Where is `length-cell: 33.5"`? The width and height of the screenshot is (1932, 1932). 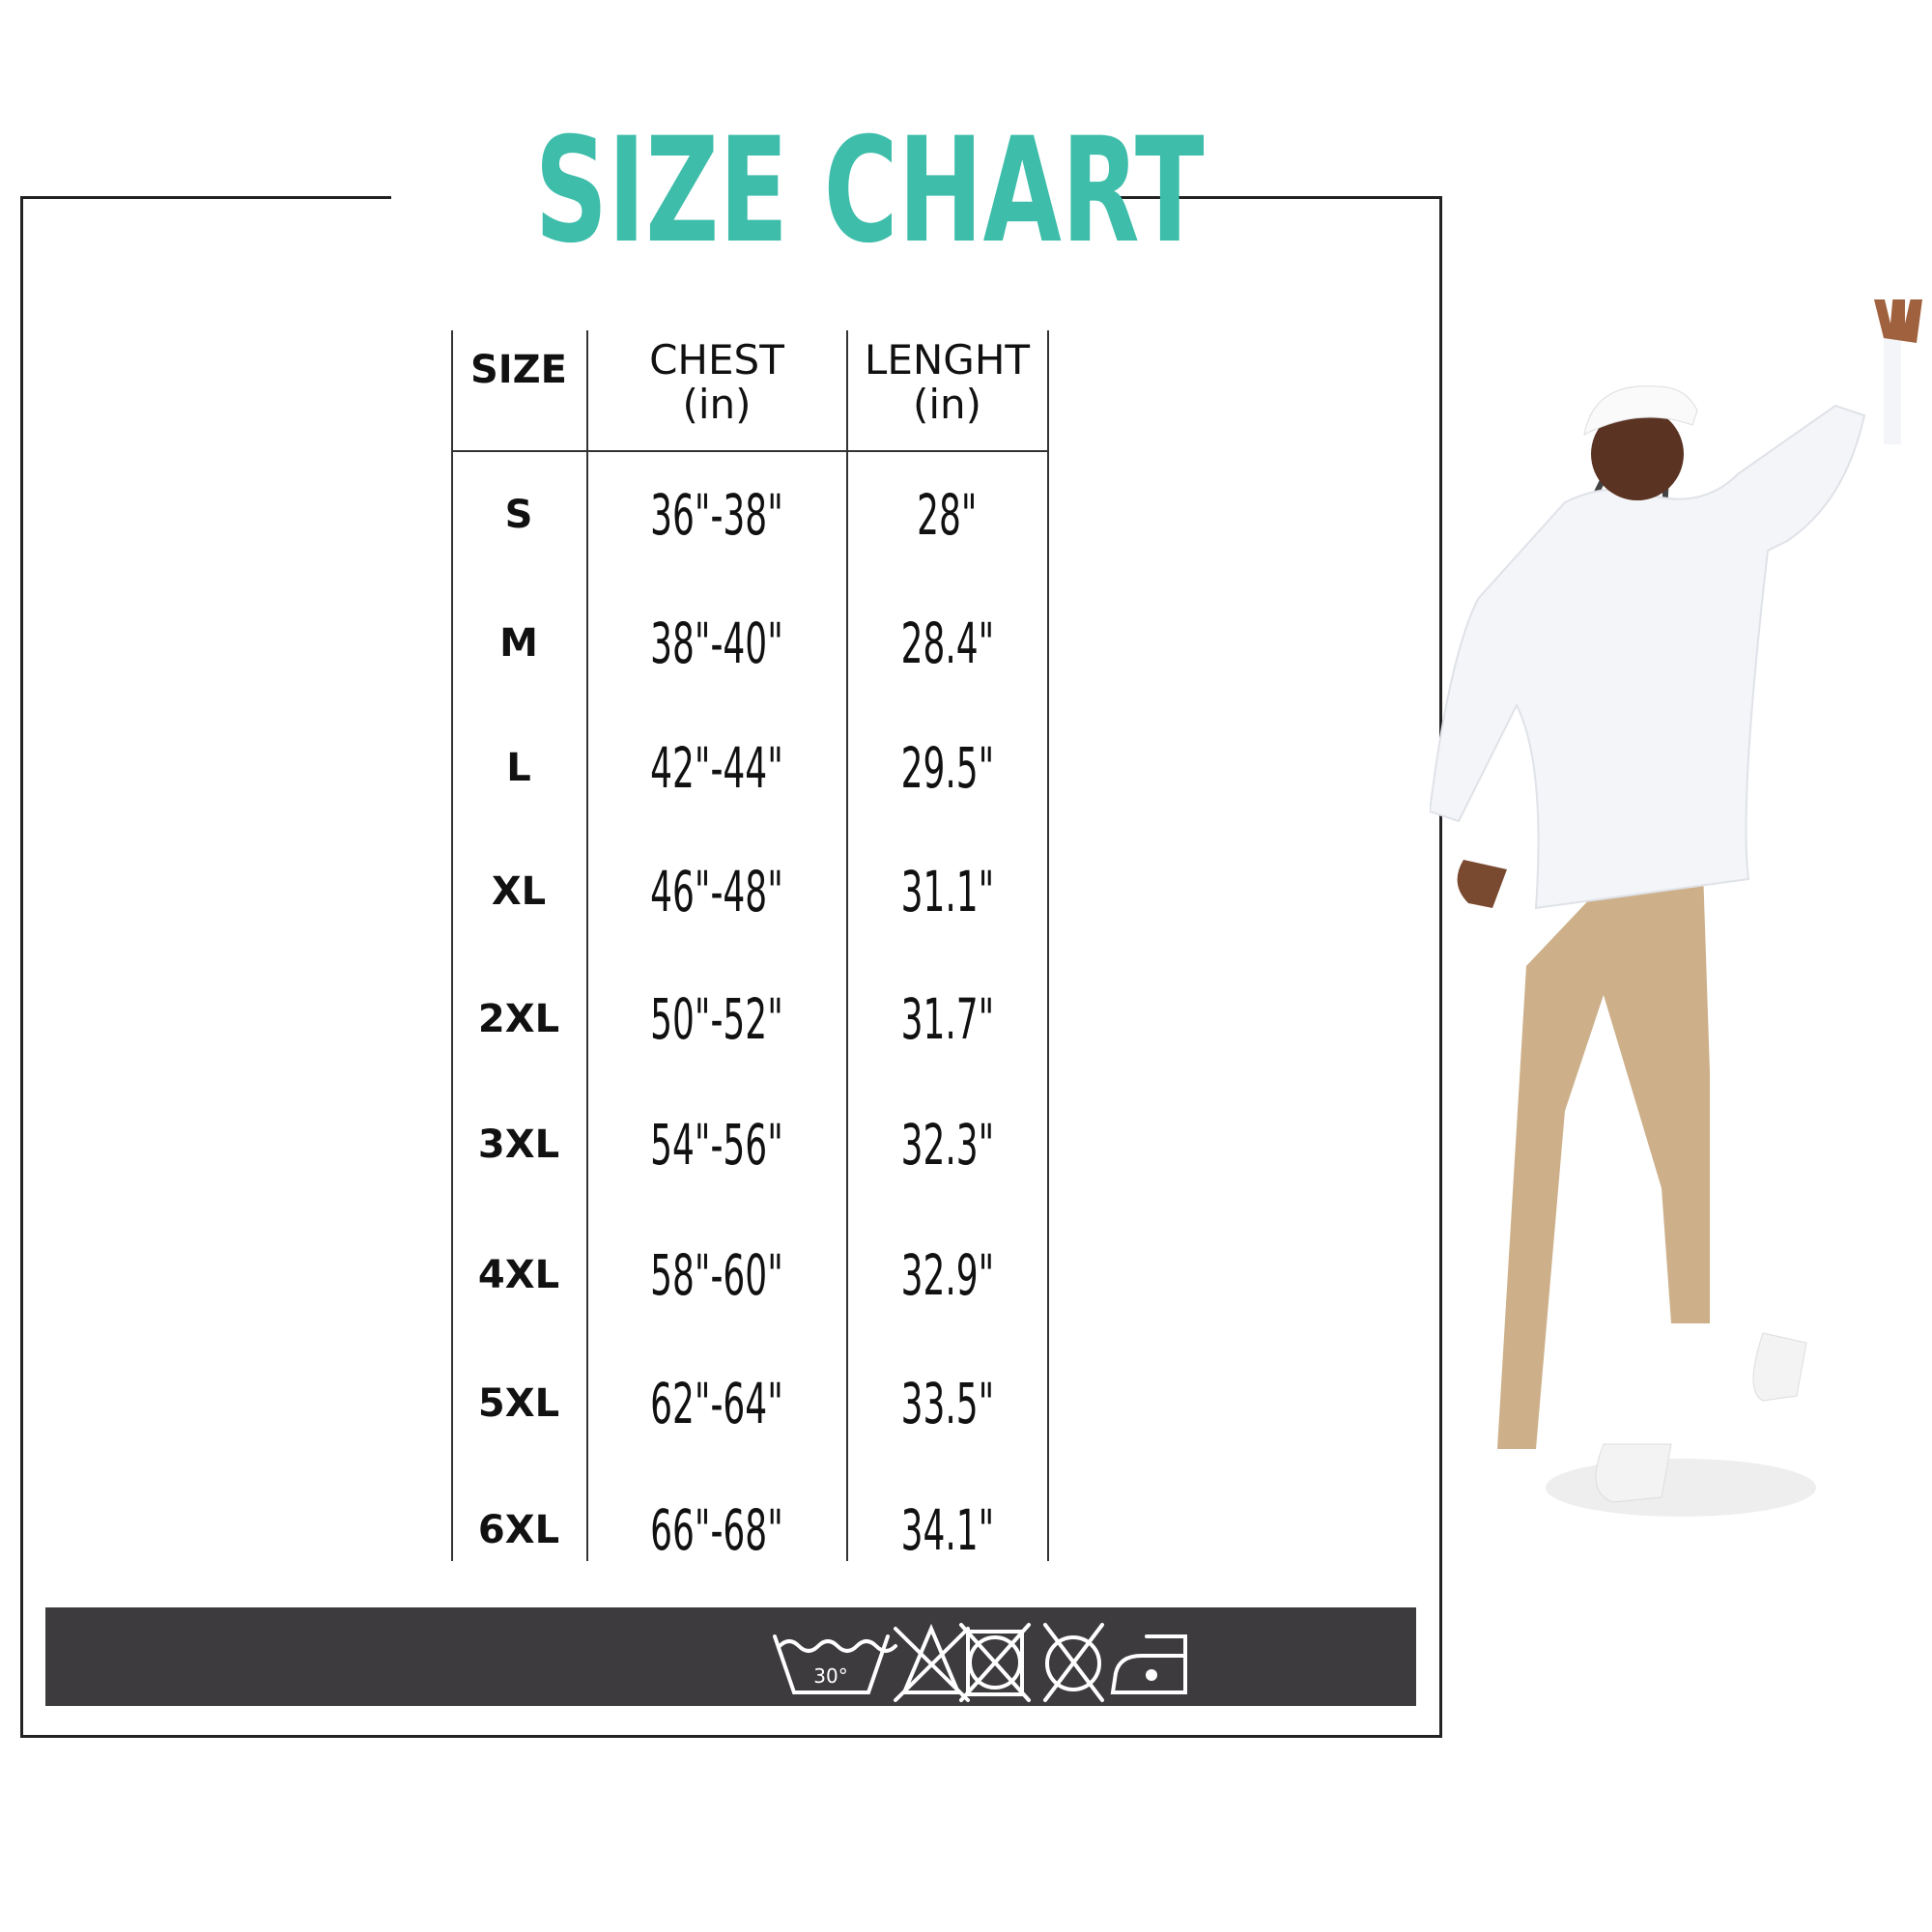
length-cell: 33.5" is located at coordinates (947, 1403).